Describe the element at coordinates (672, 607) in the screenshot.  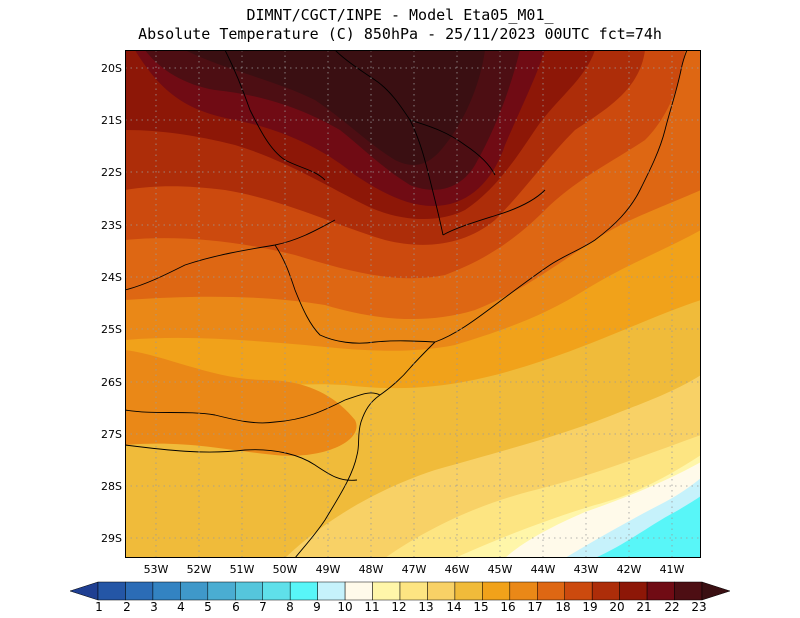
I see `colorbar-label: 22` at that location.